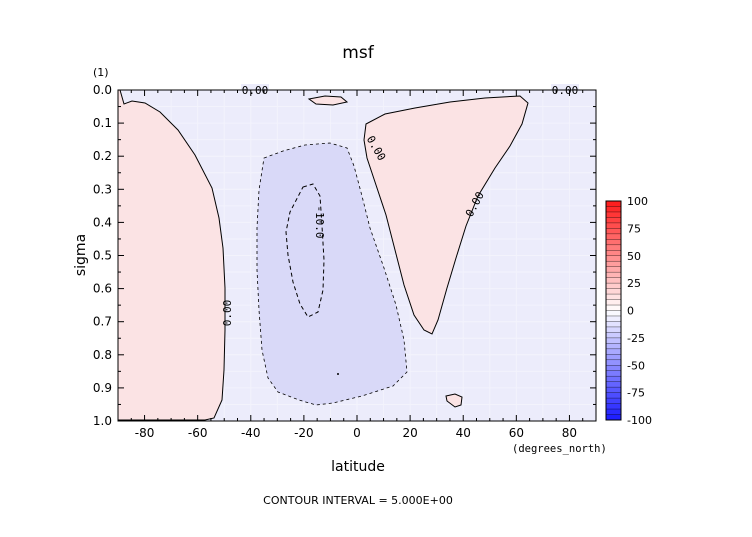 Image resolution: width=752 pixels, height=537 pixels. What do you see at coordinates (446, 215) in the screenshot?
I see `positive-region-north` at bounding box center [446, 215].